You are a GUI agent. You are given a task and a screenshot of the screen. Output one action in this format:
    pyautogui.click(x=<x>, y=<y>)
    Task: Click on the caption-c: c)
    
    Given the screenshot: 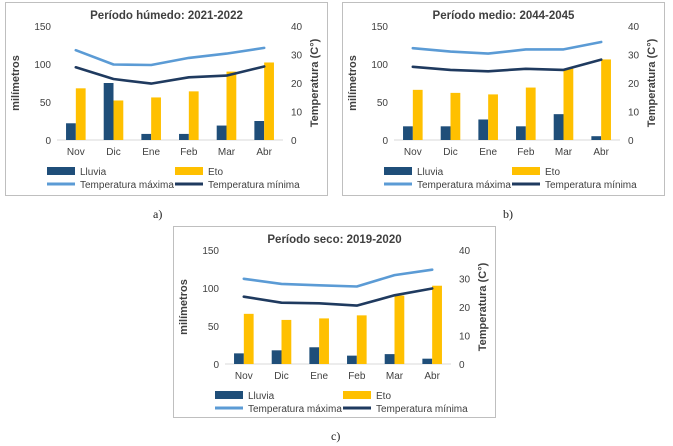 What is the action you would take?
    pyautogui.click(x=336, y=436)
    